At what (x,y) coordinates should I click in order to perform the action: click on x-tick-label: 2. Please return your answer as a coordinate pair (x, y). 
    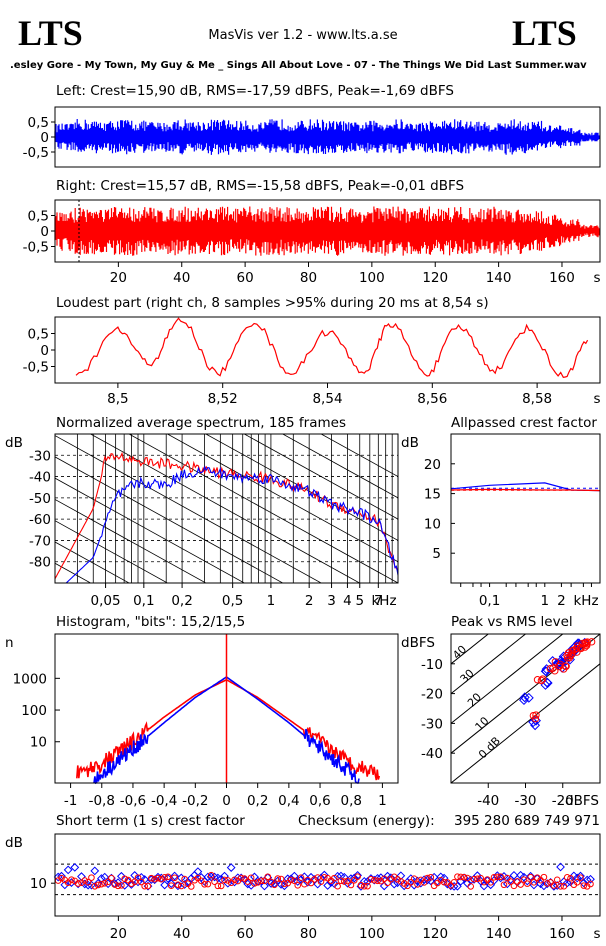
    Looking at the image, I should click on (561, 601).